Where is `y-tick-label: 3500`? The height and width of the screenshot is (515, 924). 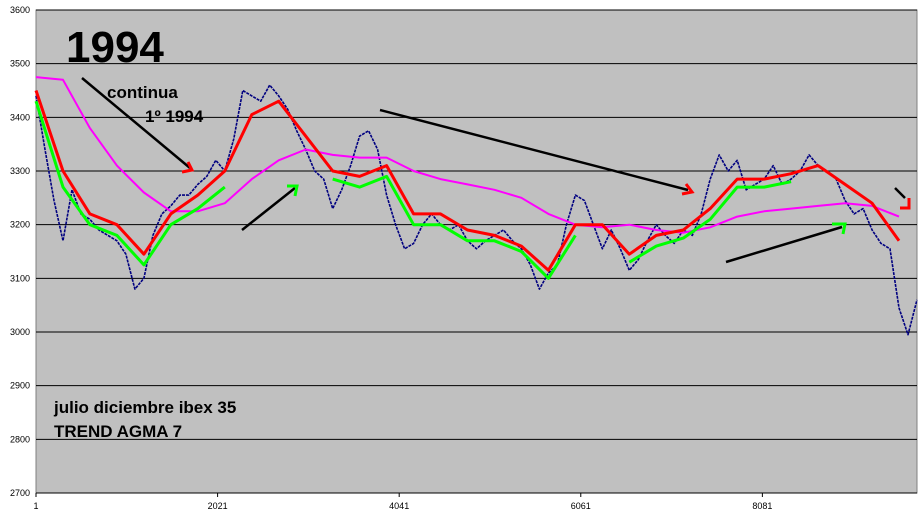 y-tick-label: 3500 is located at coordinates (20, 64).